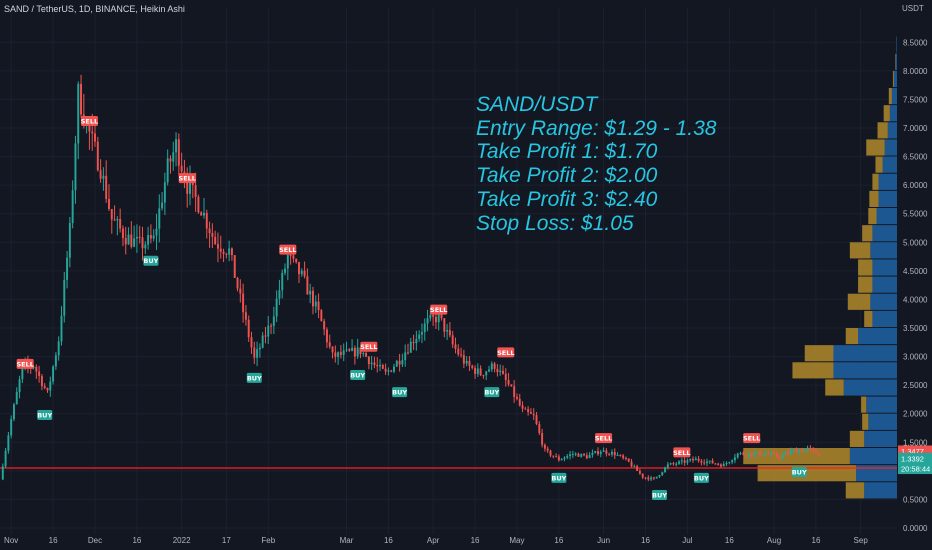 The width and height of the screenshot is (932, 550). What do you see at coordinates (95, 540) in the screenshot?
I see `x-tick-label: Dec` at bounding box center [95, 540].